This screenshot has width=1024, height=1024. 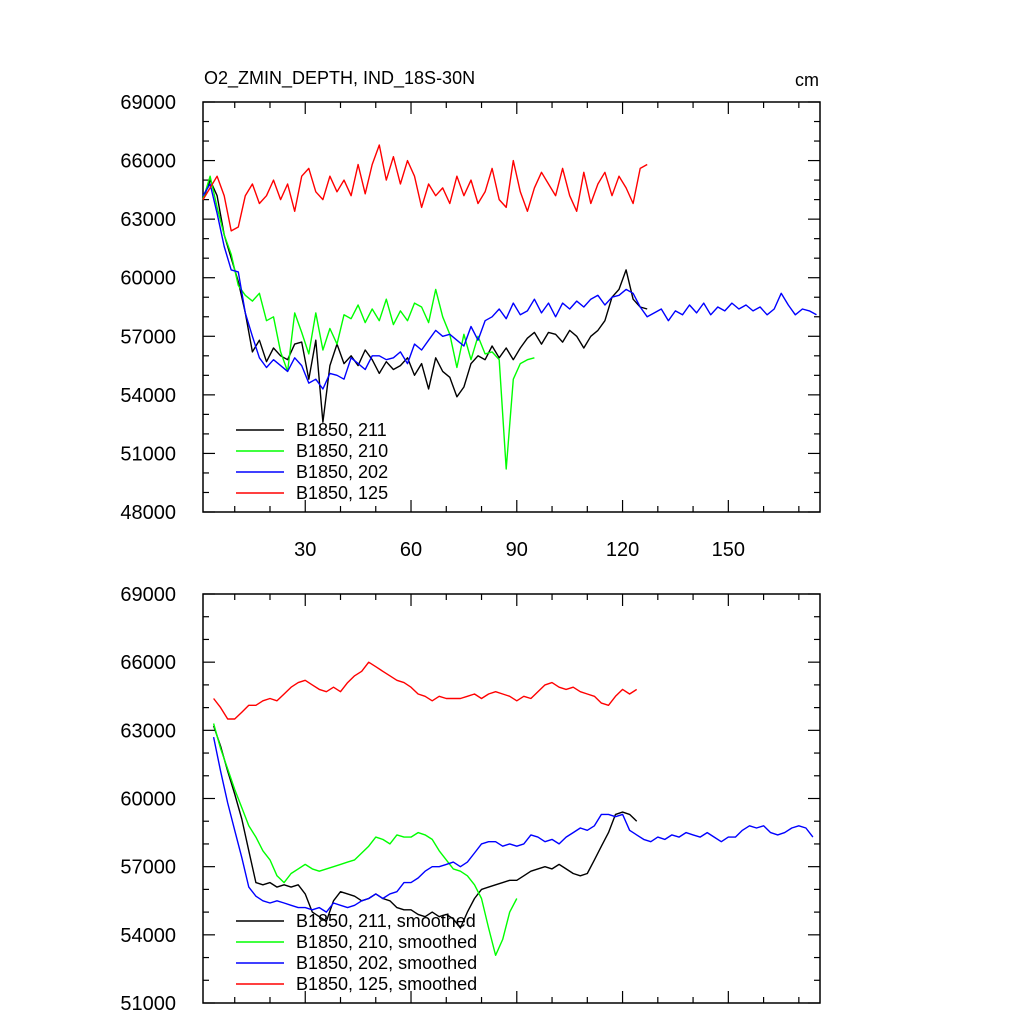 What do you see at coordinates (342, 472) in the screenshot?
I see `legend-label: B1850, 202` at bounding box center [342, 472].